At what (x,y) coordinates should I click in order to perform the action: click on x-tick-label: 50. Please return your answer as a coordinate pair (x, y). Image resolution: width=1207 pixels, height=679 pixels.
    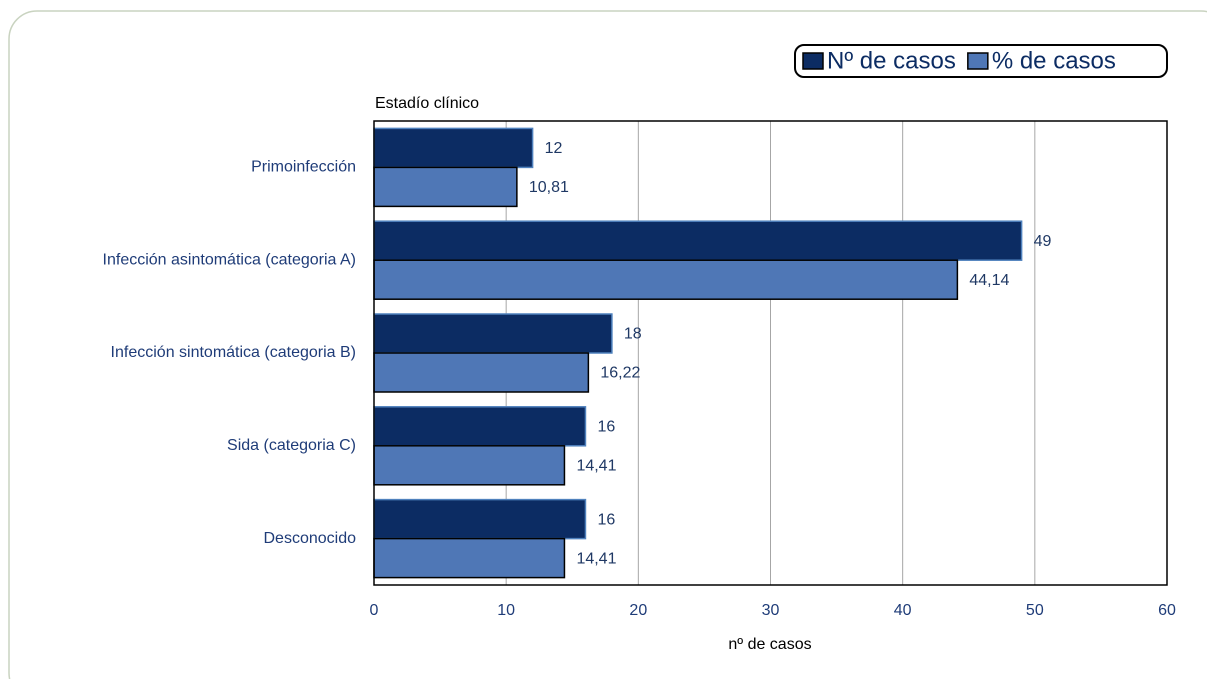
    Looking at the image, I should click on (1035, 610).